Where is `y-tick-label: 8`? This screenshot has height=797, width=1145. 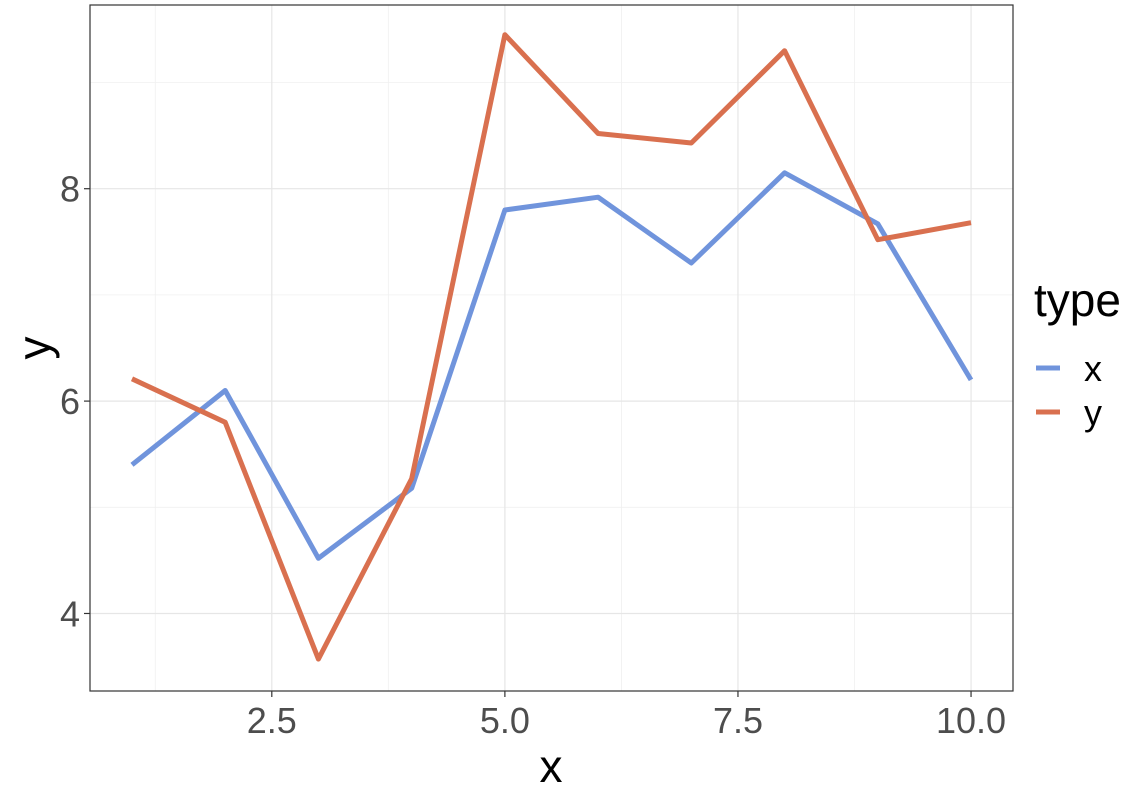
y-tick-label: 8 is located at coordinates (70, 189).